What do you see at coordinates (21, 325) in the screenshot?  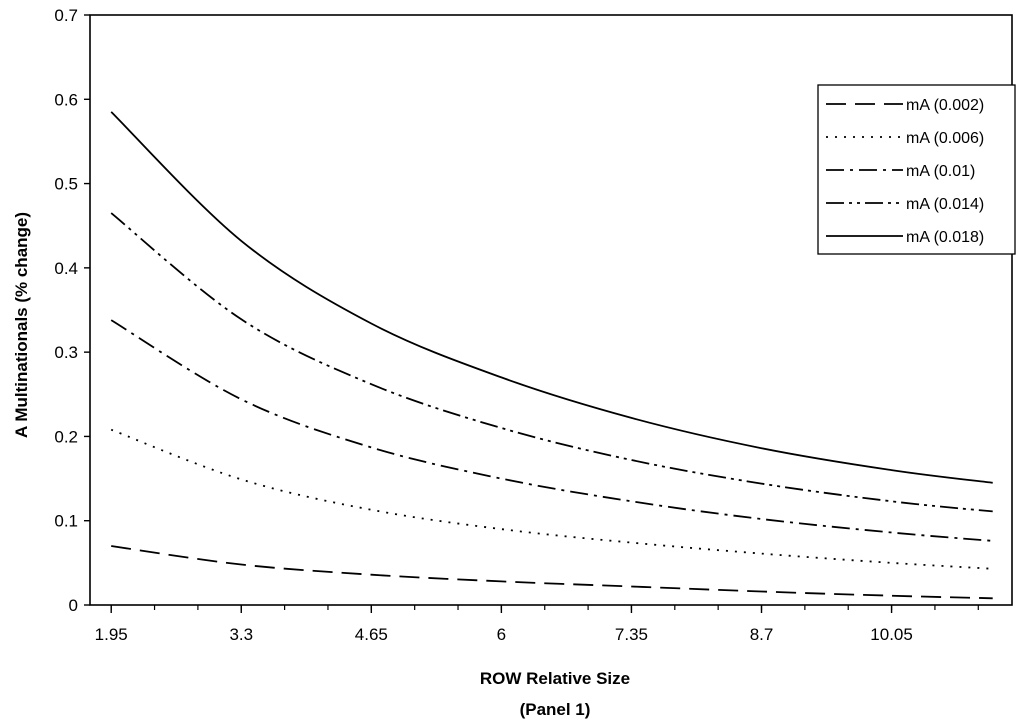 I see `y-axis-title: A Multinationals (% change)` at bounding box center [21, 325].